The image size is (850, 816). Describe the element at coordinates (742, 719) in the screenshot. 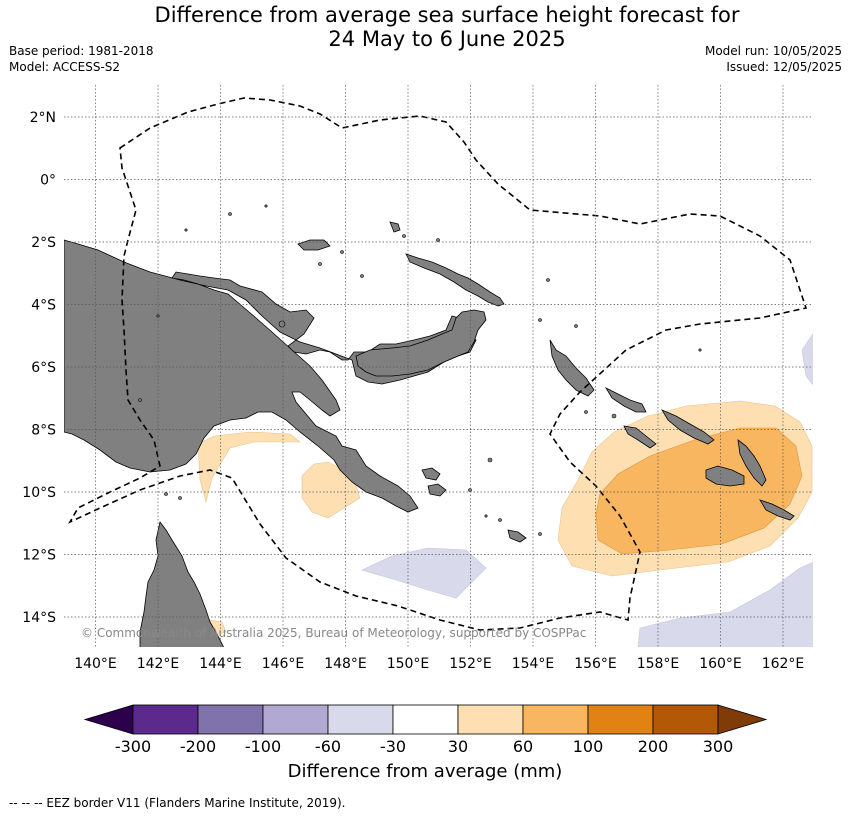

I see `colorbar-over-arrow` at that location.